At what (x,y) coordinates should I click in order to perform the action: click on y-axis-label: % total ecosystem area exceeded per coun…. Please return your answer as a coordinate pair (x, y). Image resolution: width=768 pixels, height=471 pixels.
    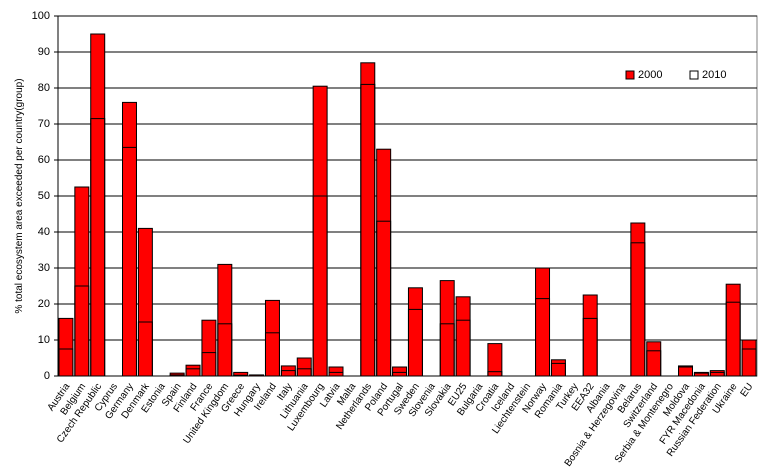
    Looking at the image, I should click on (19, 195).